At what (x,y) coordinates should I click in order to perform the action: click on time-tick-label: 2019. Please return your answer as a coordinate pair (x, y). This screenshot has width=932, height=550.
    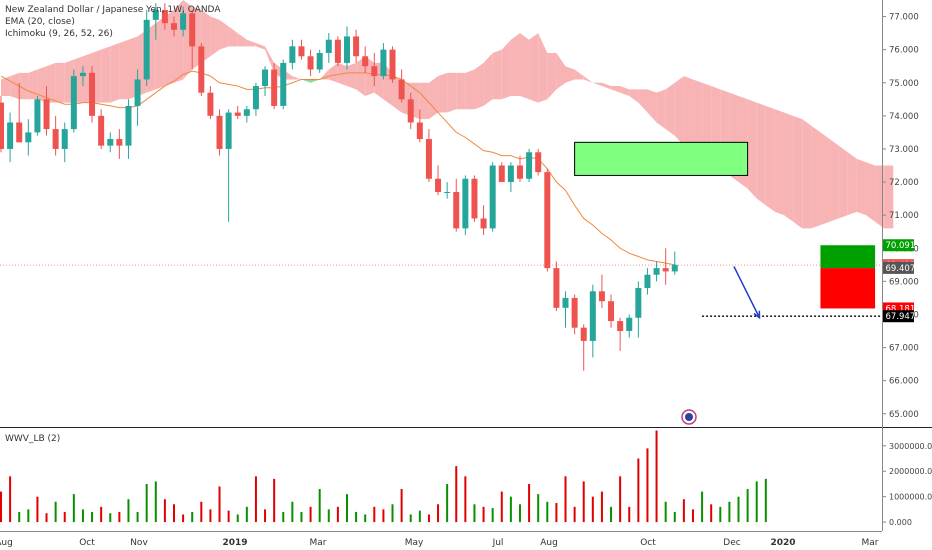
    Looking at the image, I should click on (234, 543).